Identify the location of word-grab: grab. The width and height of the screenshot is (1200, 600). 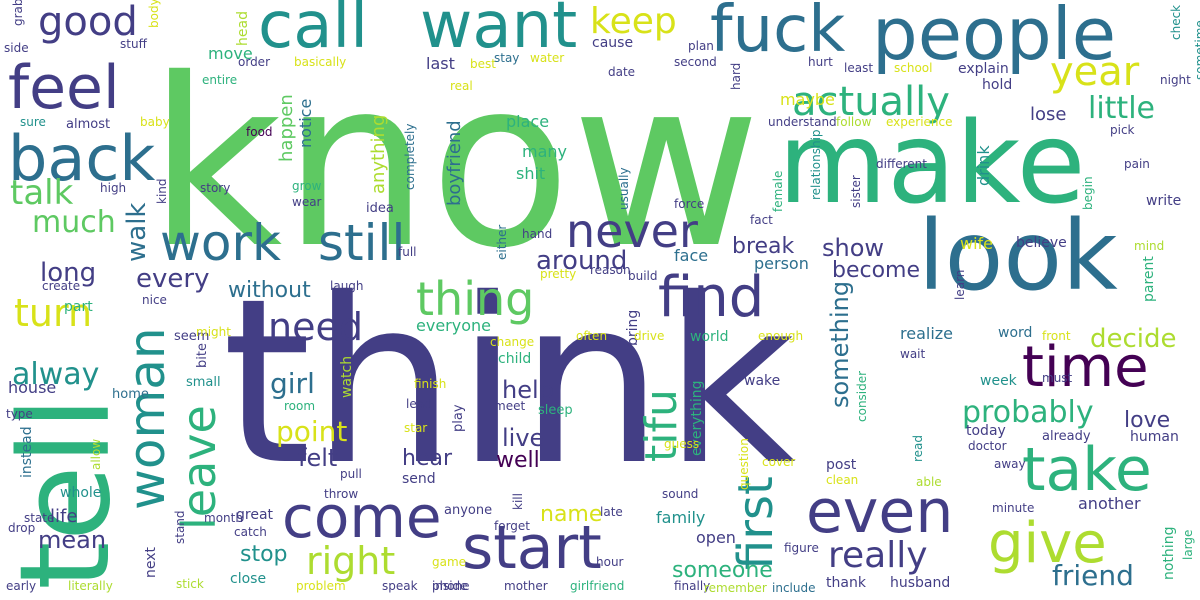
(18, 13).